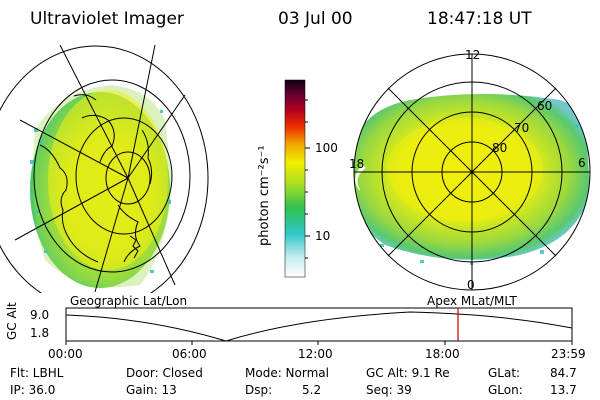 This screenshot has width=600, height=400. Describe the element at coordinates (107, 19) in the screenshot. I see `instrument-title: Ultraviolet Imager` at that location.